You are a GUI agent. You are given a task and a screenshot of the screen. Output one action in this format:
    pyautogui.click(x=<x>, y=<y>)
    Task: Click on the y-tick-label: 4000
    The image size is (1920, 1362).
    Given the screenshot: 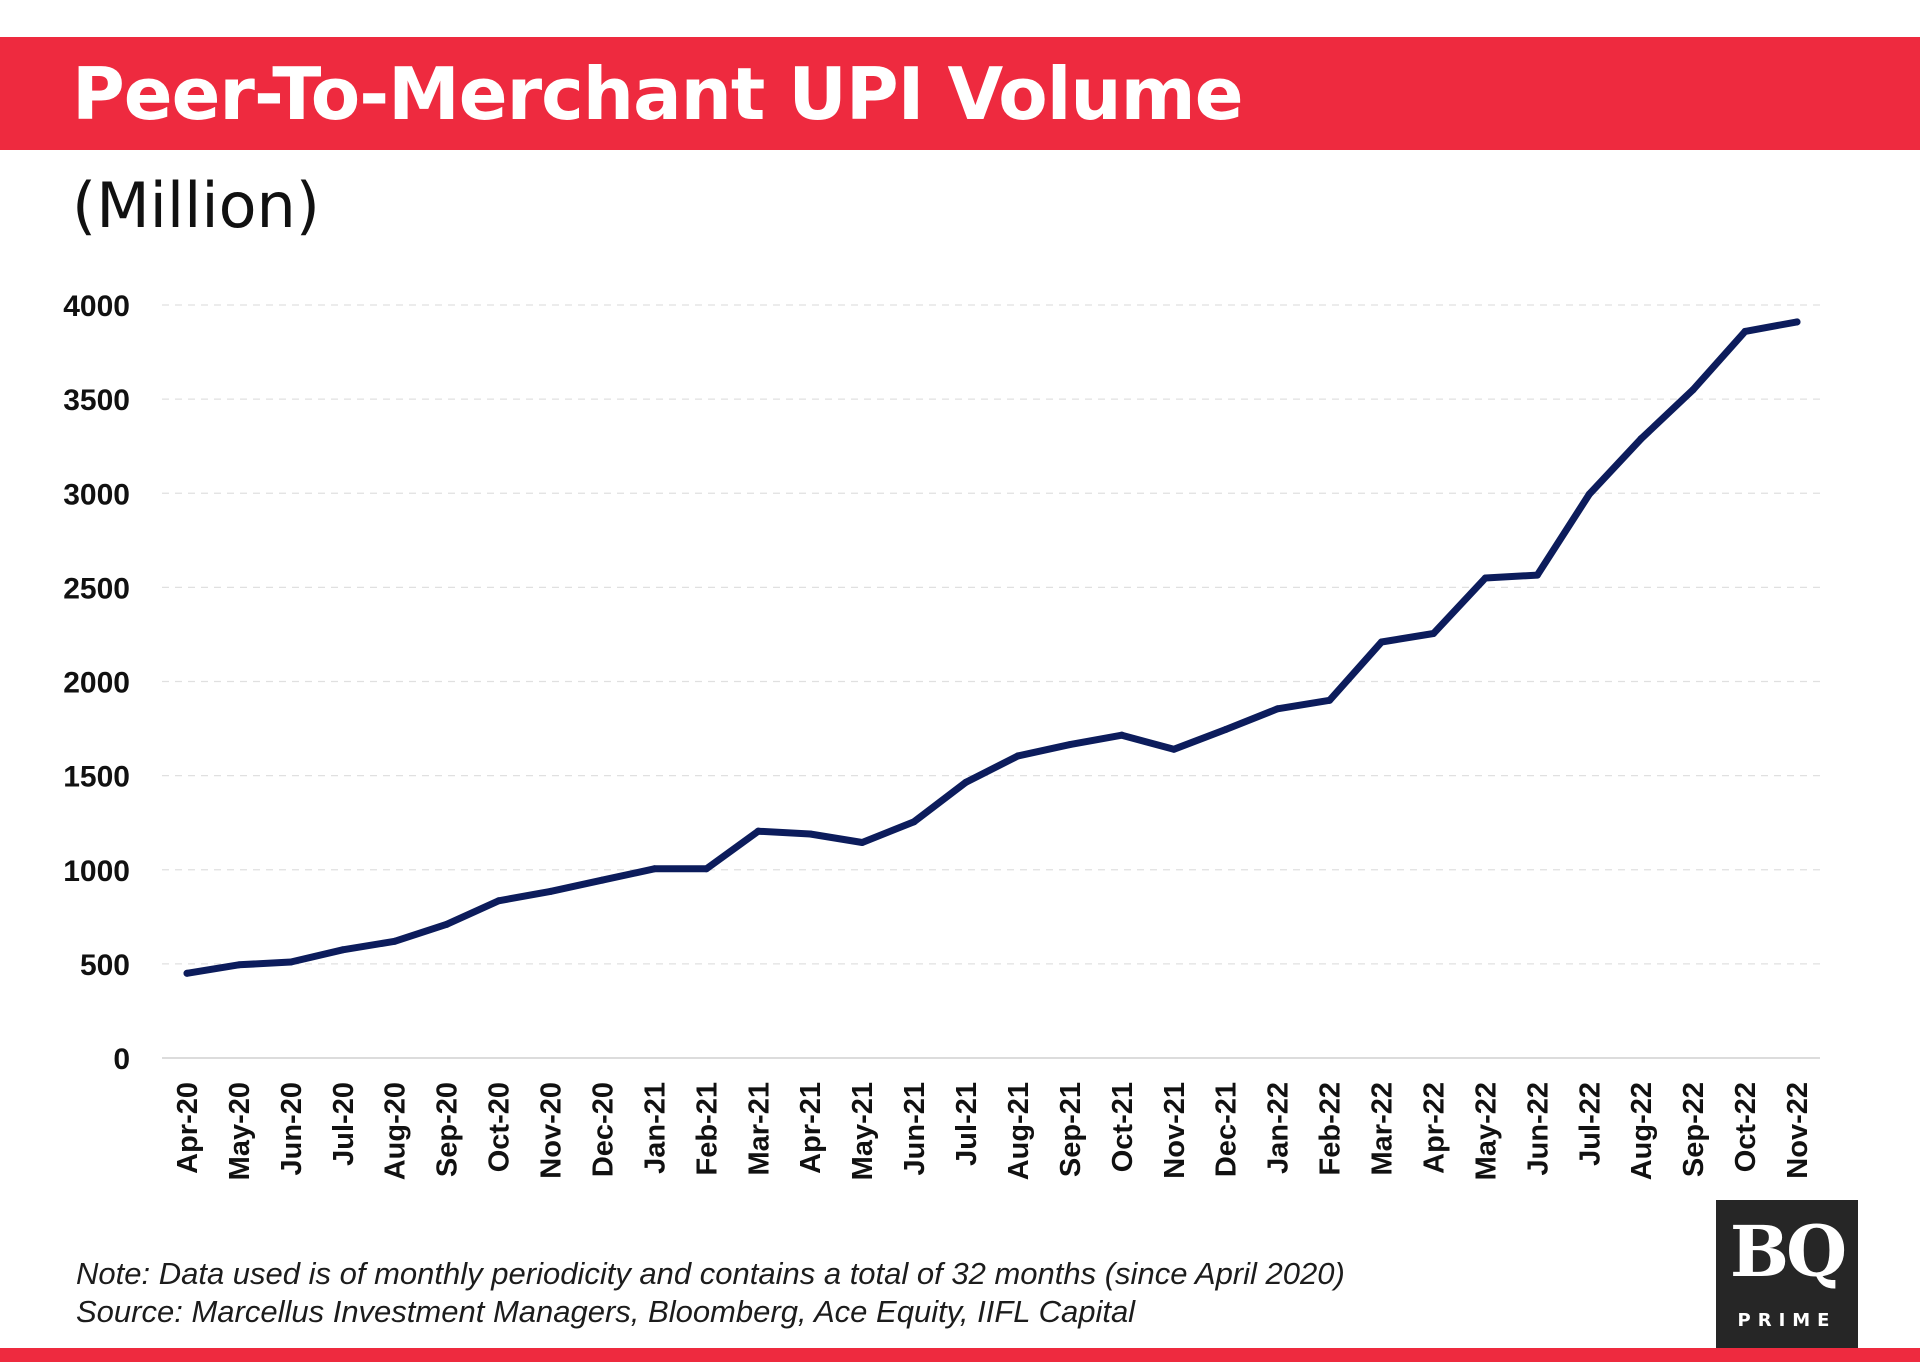 What is the action you would take?
    pyautogui.click(x=96, y=306)
    